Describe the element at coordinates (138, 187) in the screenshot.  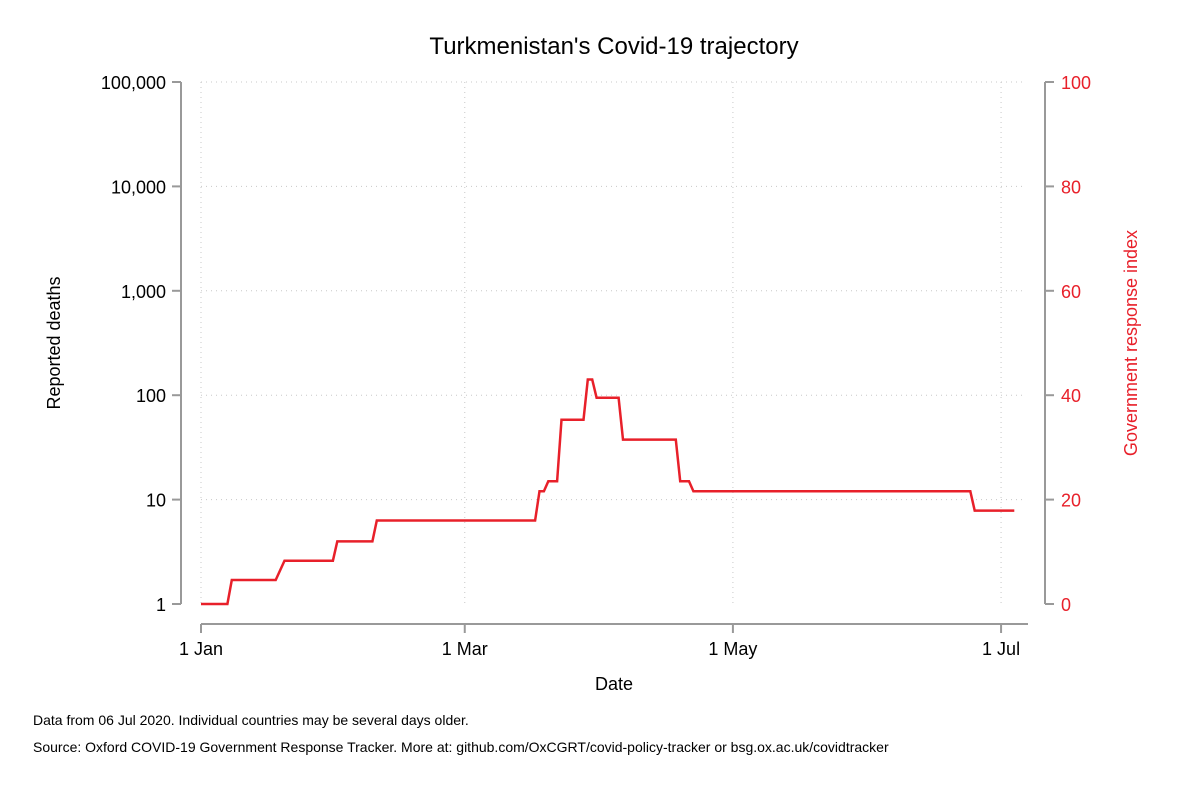
I see `left-tick-label: 10,000` at that location.